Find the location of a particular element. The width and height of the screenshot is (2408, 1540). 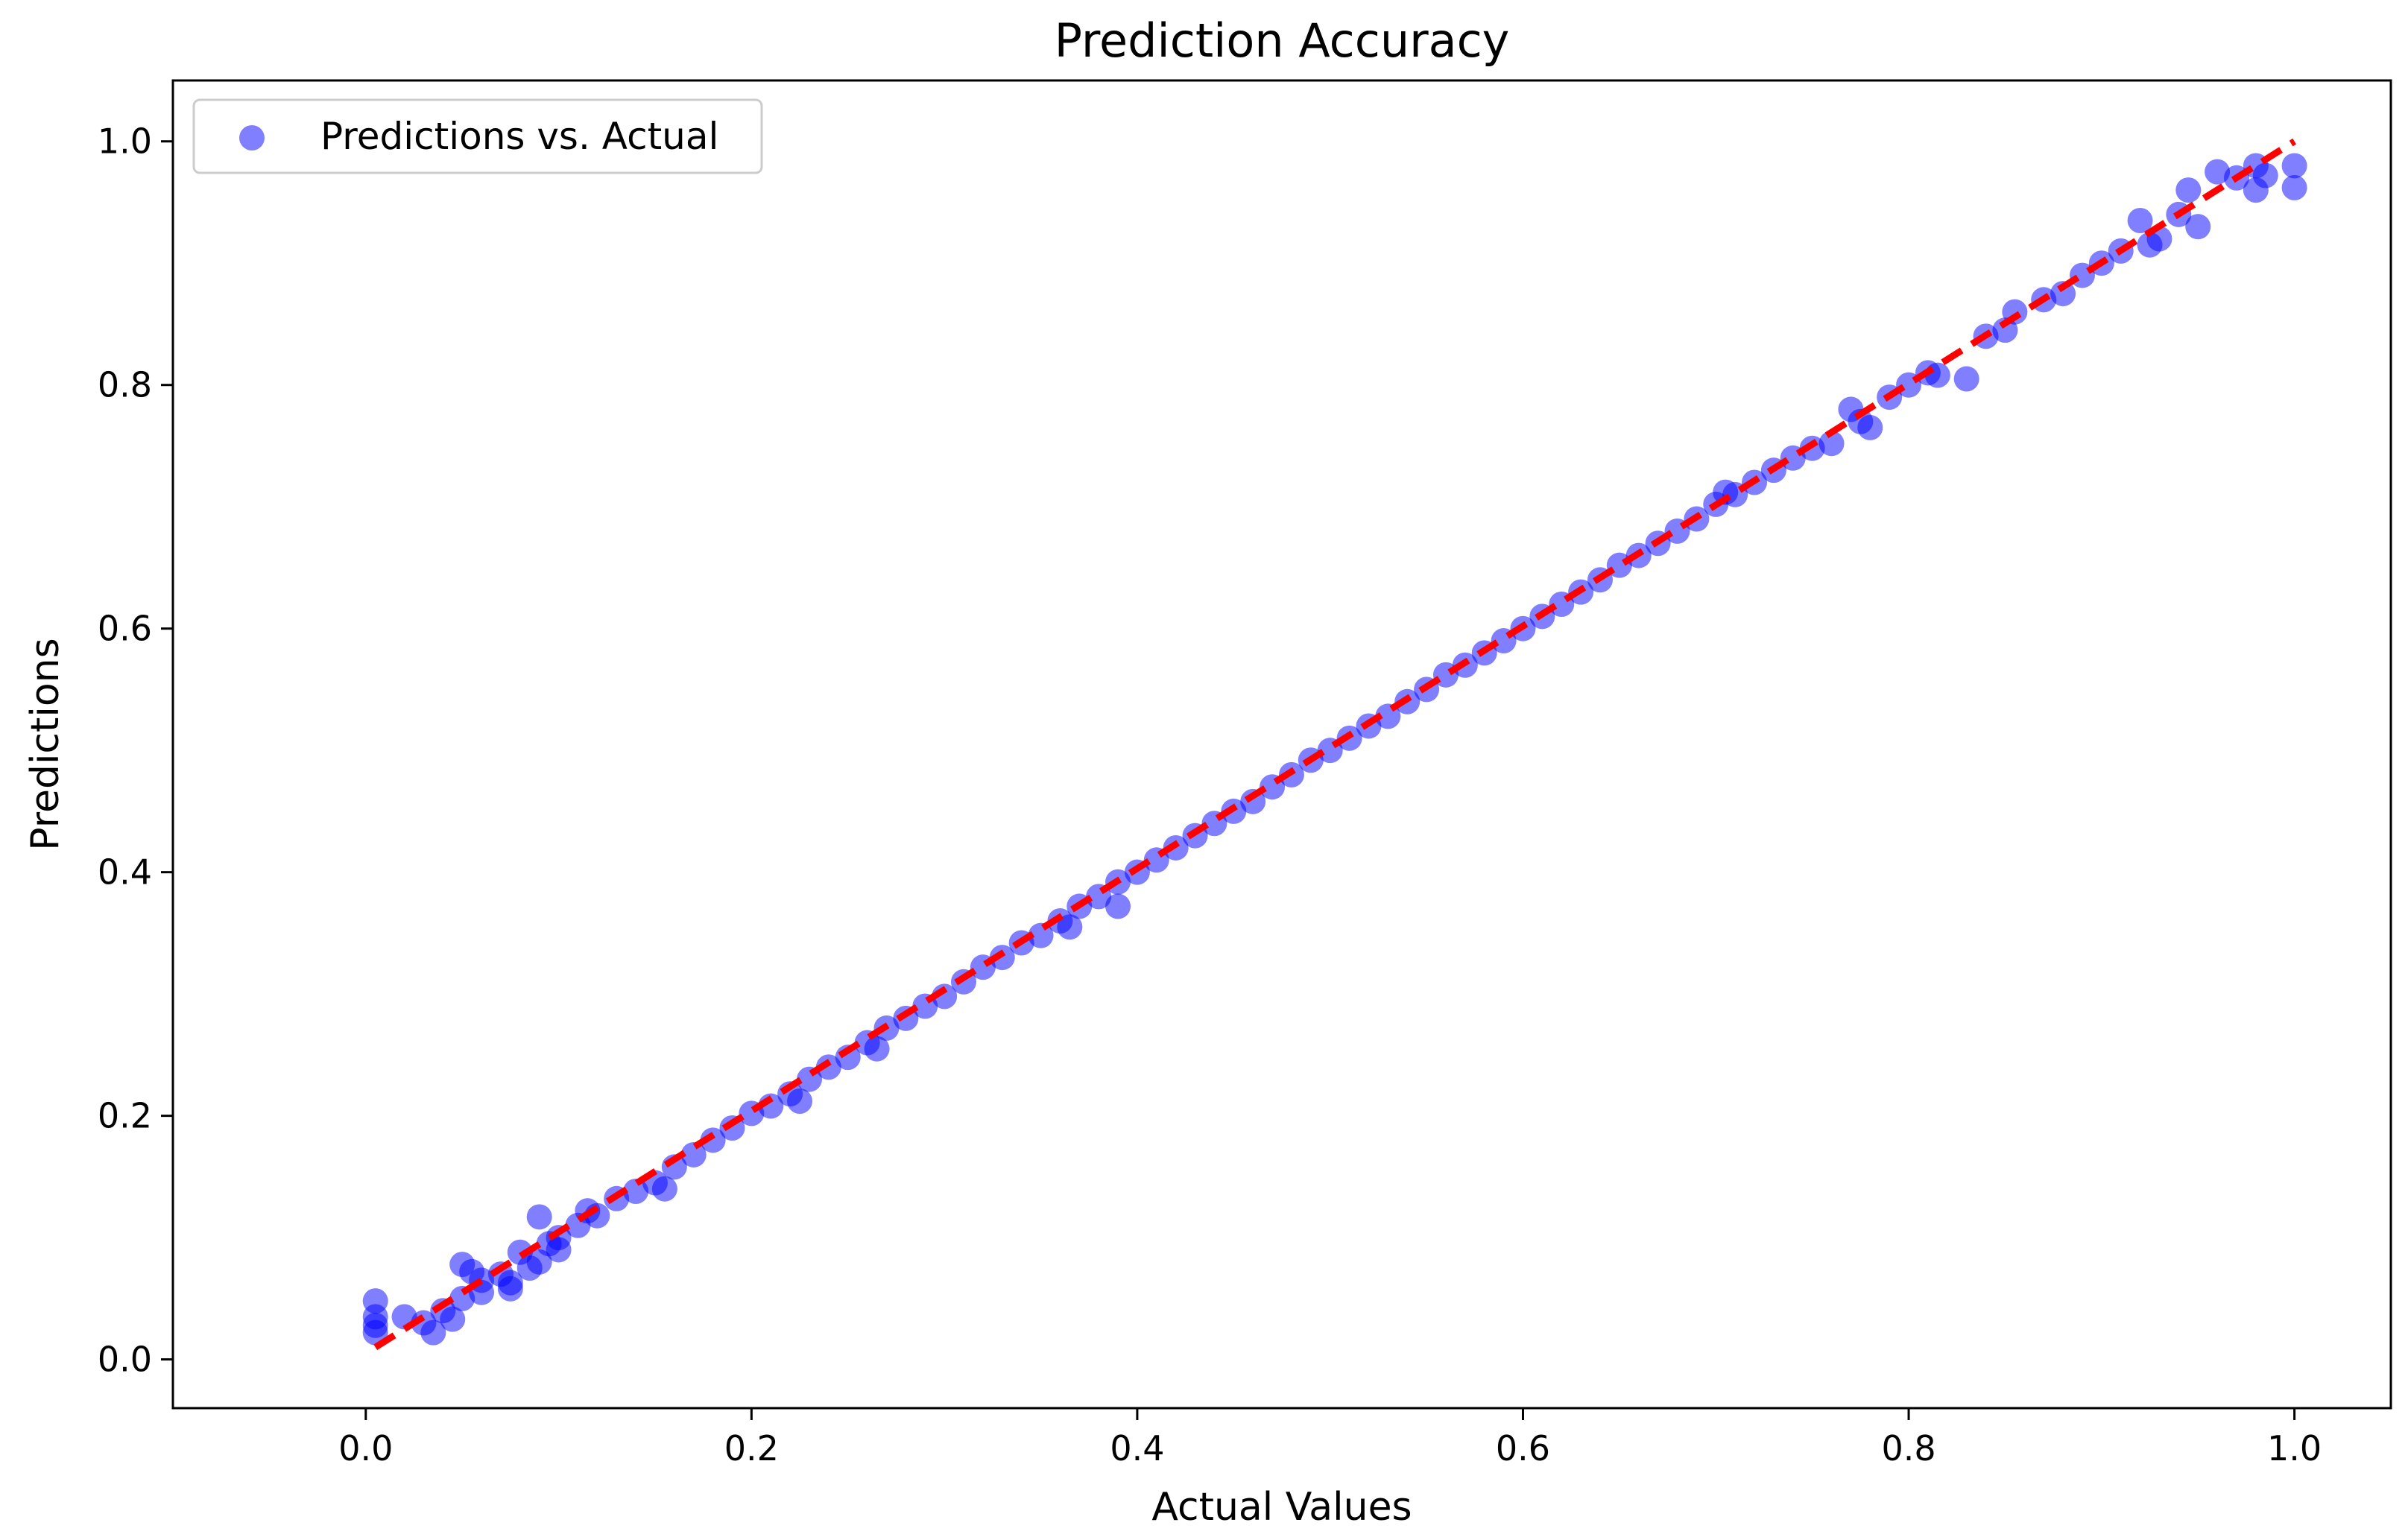

legend-box is located at coordinates (477, 136).